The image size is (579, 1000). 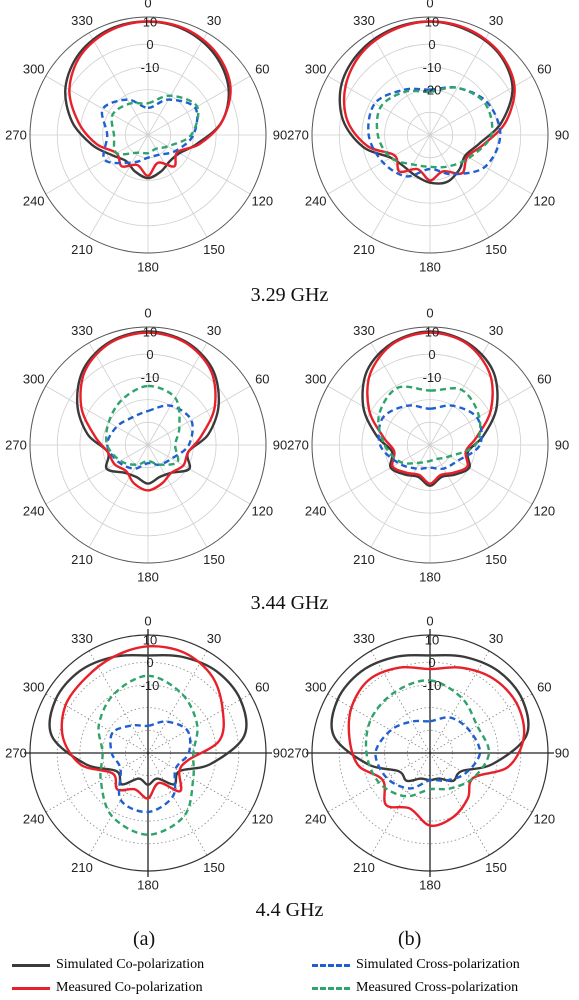 I want to click on legend-item-simulated-cross: Simulated Cross-polarization, so click(x=416, y=965).